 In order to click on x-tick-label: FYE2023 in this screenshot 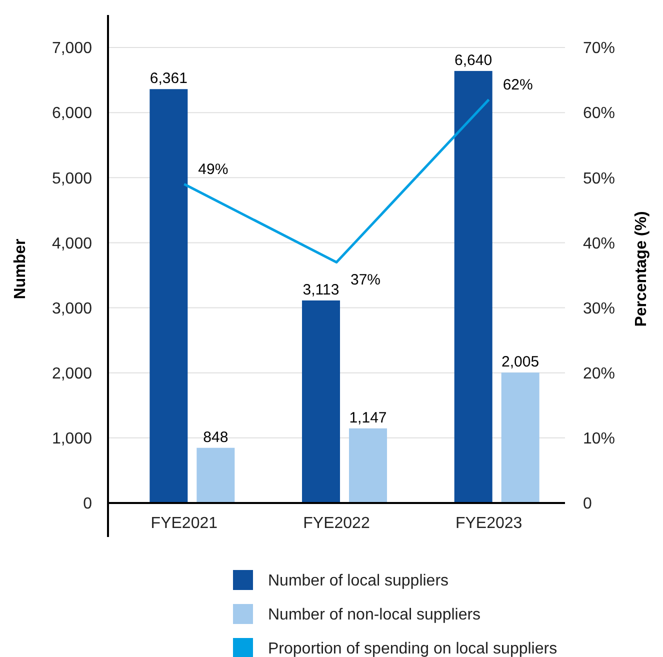, I will do `click(488, 523)`.